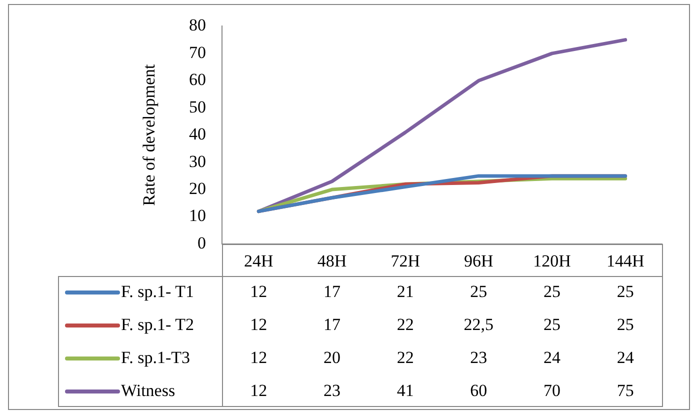 This screenshot has height=411, width=696. Describe the element at coordinates (405, 261) in the screenshot. I see `x-tick-label: 72H` at that location.